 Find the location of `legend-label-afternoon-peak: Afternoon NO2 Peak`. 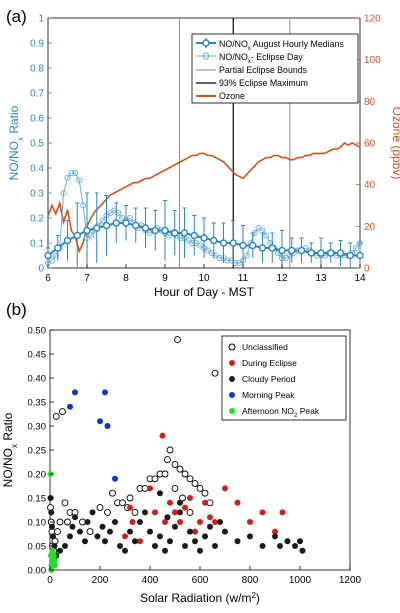

legend-label-afternoon-peak: Afternoon NO2 Peak is located at coordinates (281, 412).